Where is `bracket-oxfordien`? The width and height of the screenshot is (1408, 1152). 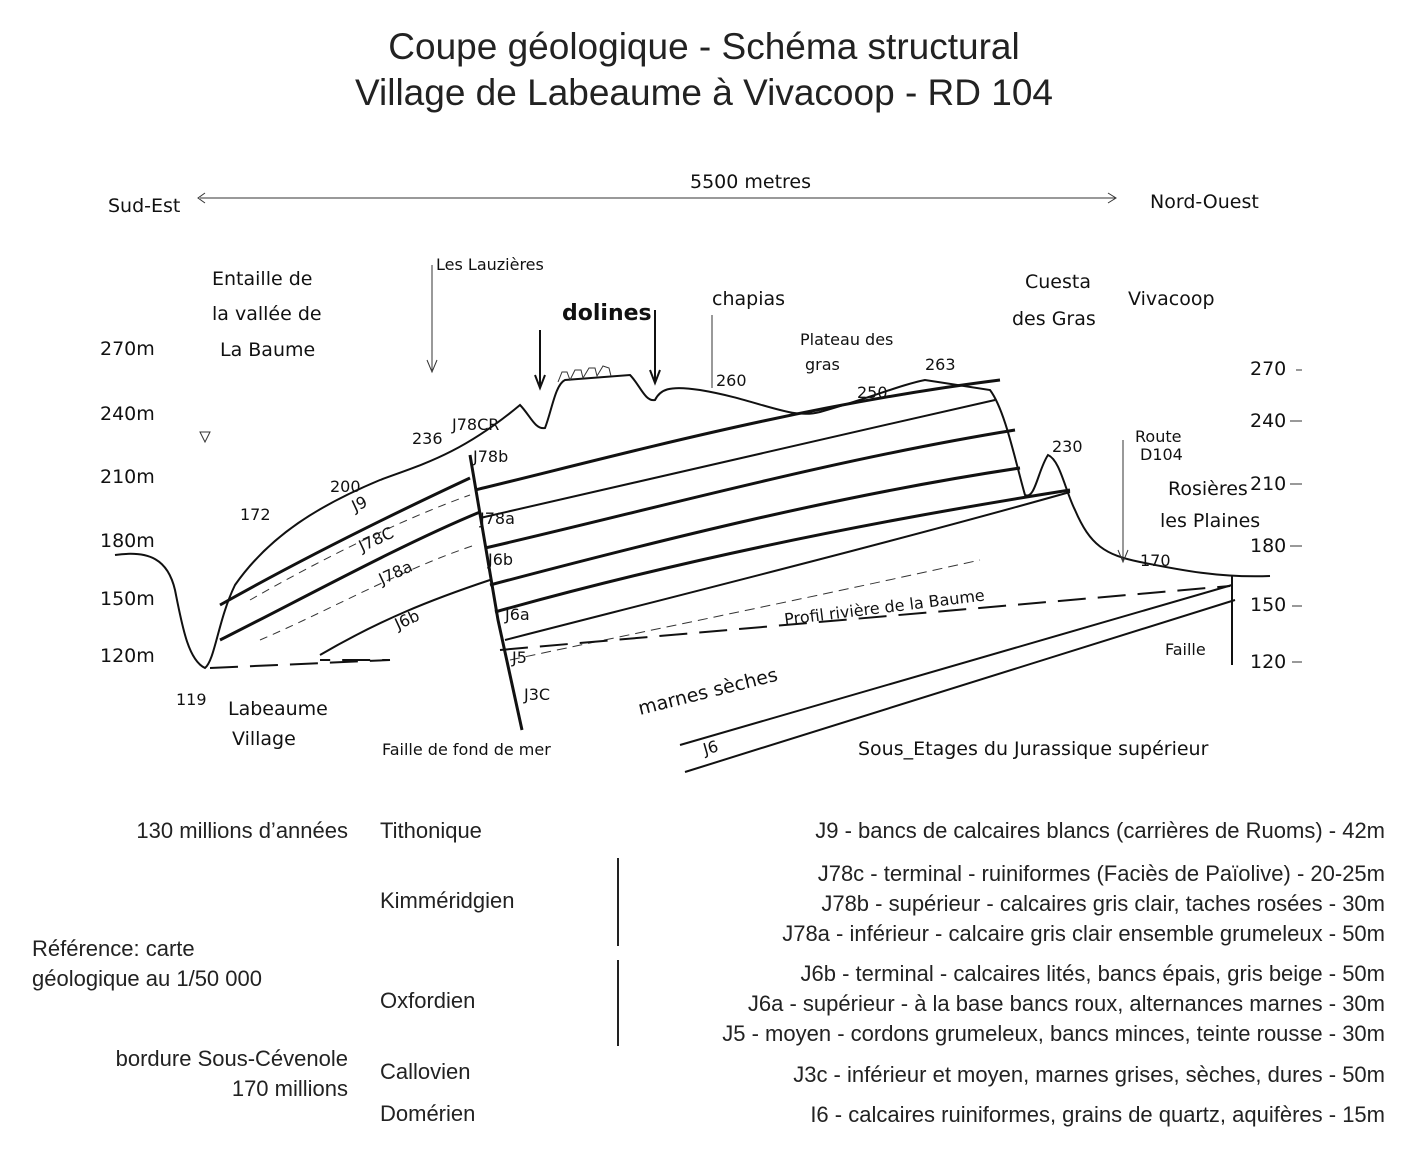
bracket-oxfordien is located at coordinates (618, 1003).